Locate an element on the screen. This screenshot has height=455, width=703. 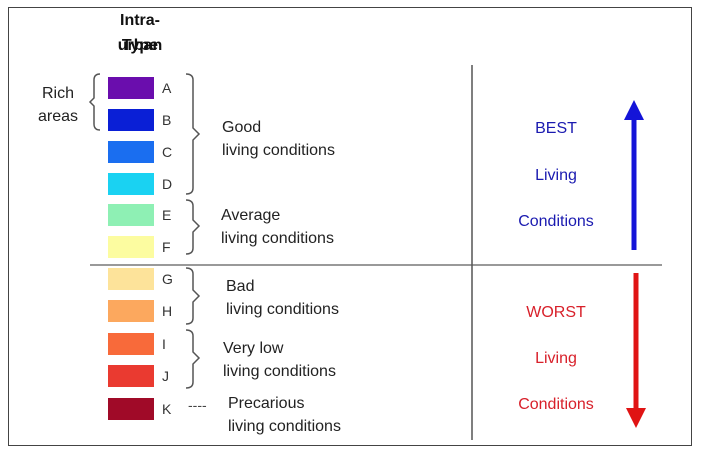
very-low-bracket is located at coordinates (193, 359).